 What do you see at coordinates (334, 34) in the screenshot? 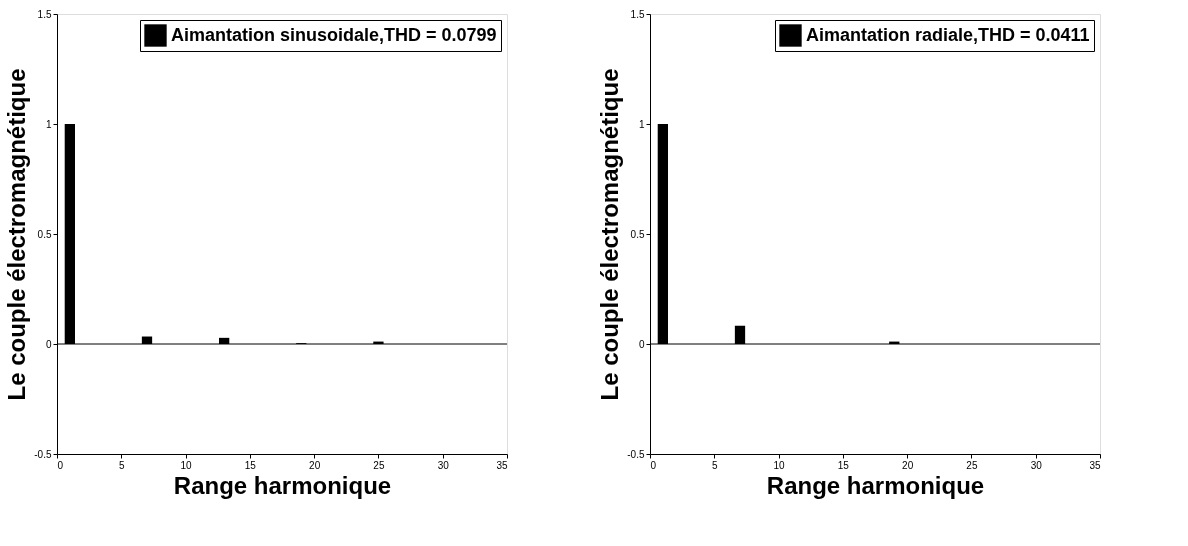
I see `legend-label: Aimantation sinusoidale,THD = 0.0799` at bounding box center [334, 34].